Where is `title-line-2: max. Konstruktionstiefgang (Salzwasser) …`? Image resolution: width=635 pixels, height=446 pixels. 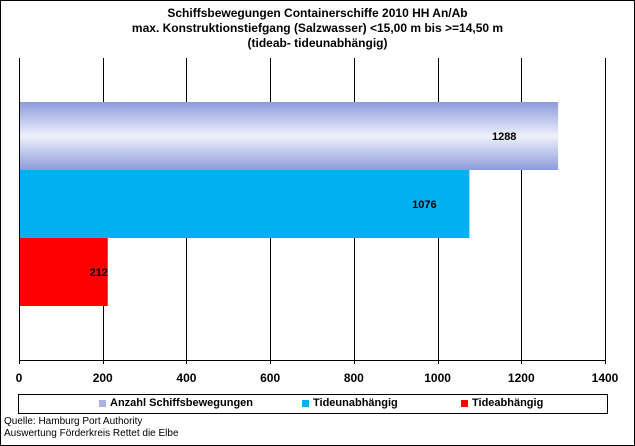 title-line-2: max. Konstruktionstiefgang (Salzwasser) … is located at coordinates (317, 28).